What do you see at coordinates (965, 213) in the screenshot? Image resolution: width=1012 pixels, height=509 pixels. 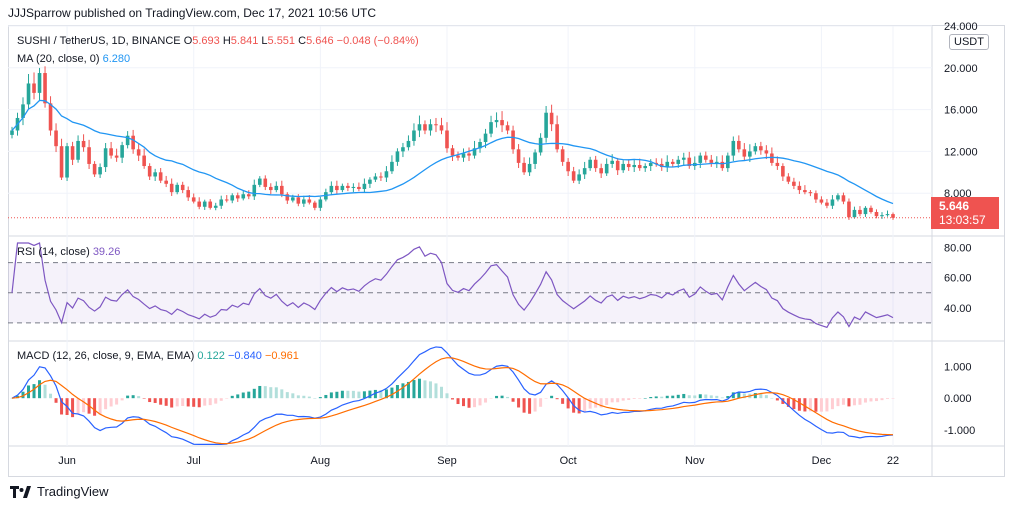 I see `last-price-tag: 5.646 13:03:57` at bounding box center [965, 213].